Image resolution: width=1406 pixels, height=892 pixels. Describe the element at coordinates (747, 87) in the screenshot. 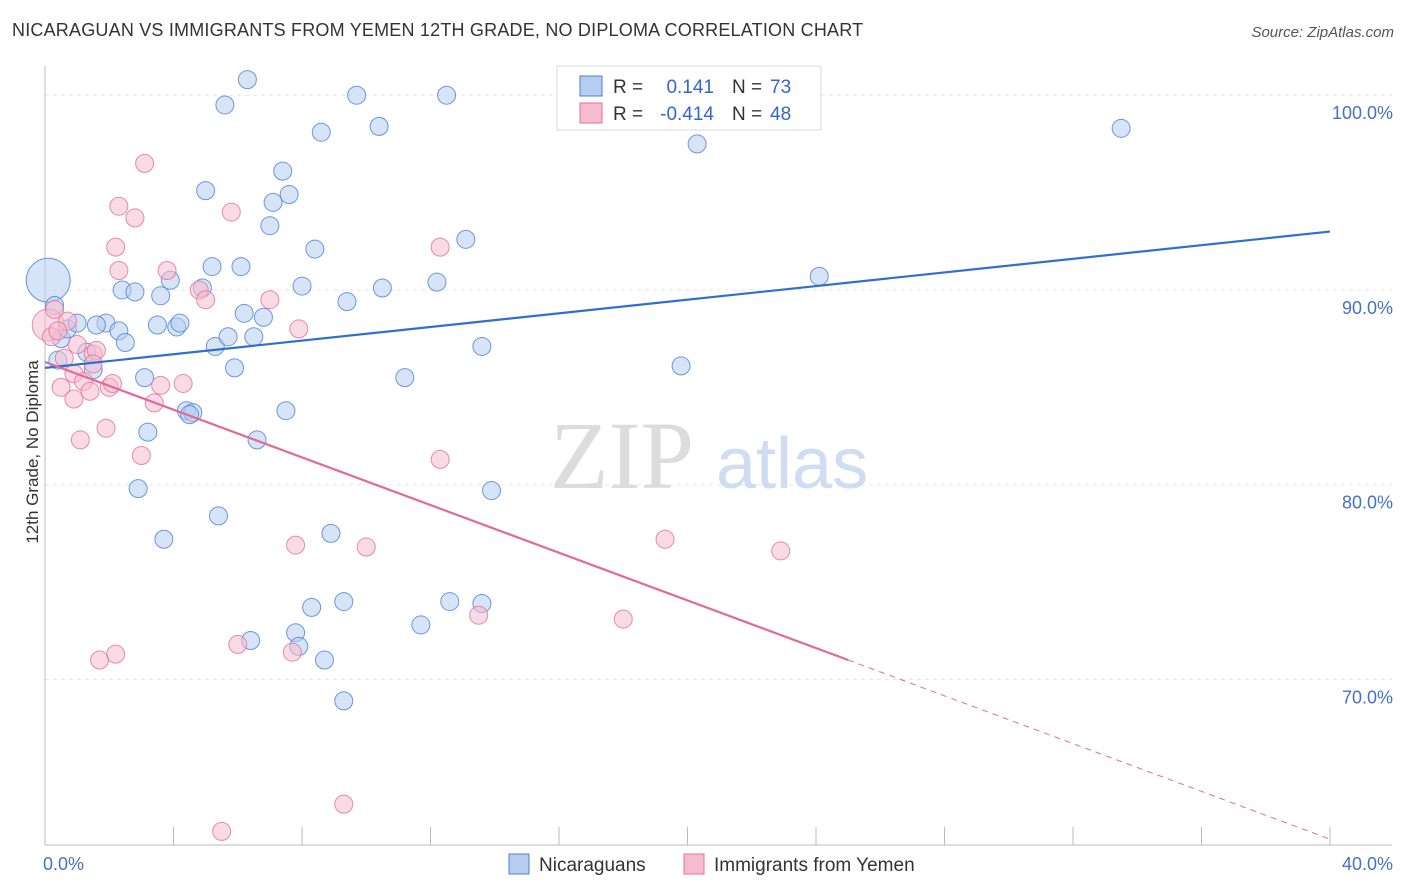

I see `legend-n-label-1: N =` at that location.